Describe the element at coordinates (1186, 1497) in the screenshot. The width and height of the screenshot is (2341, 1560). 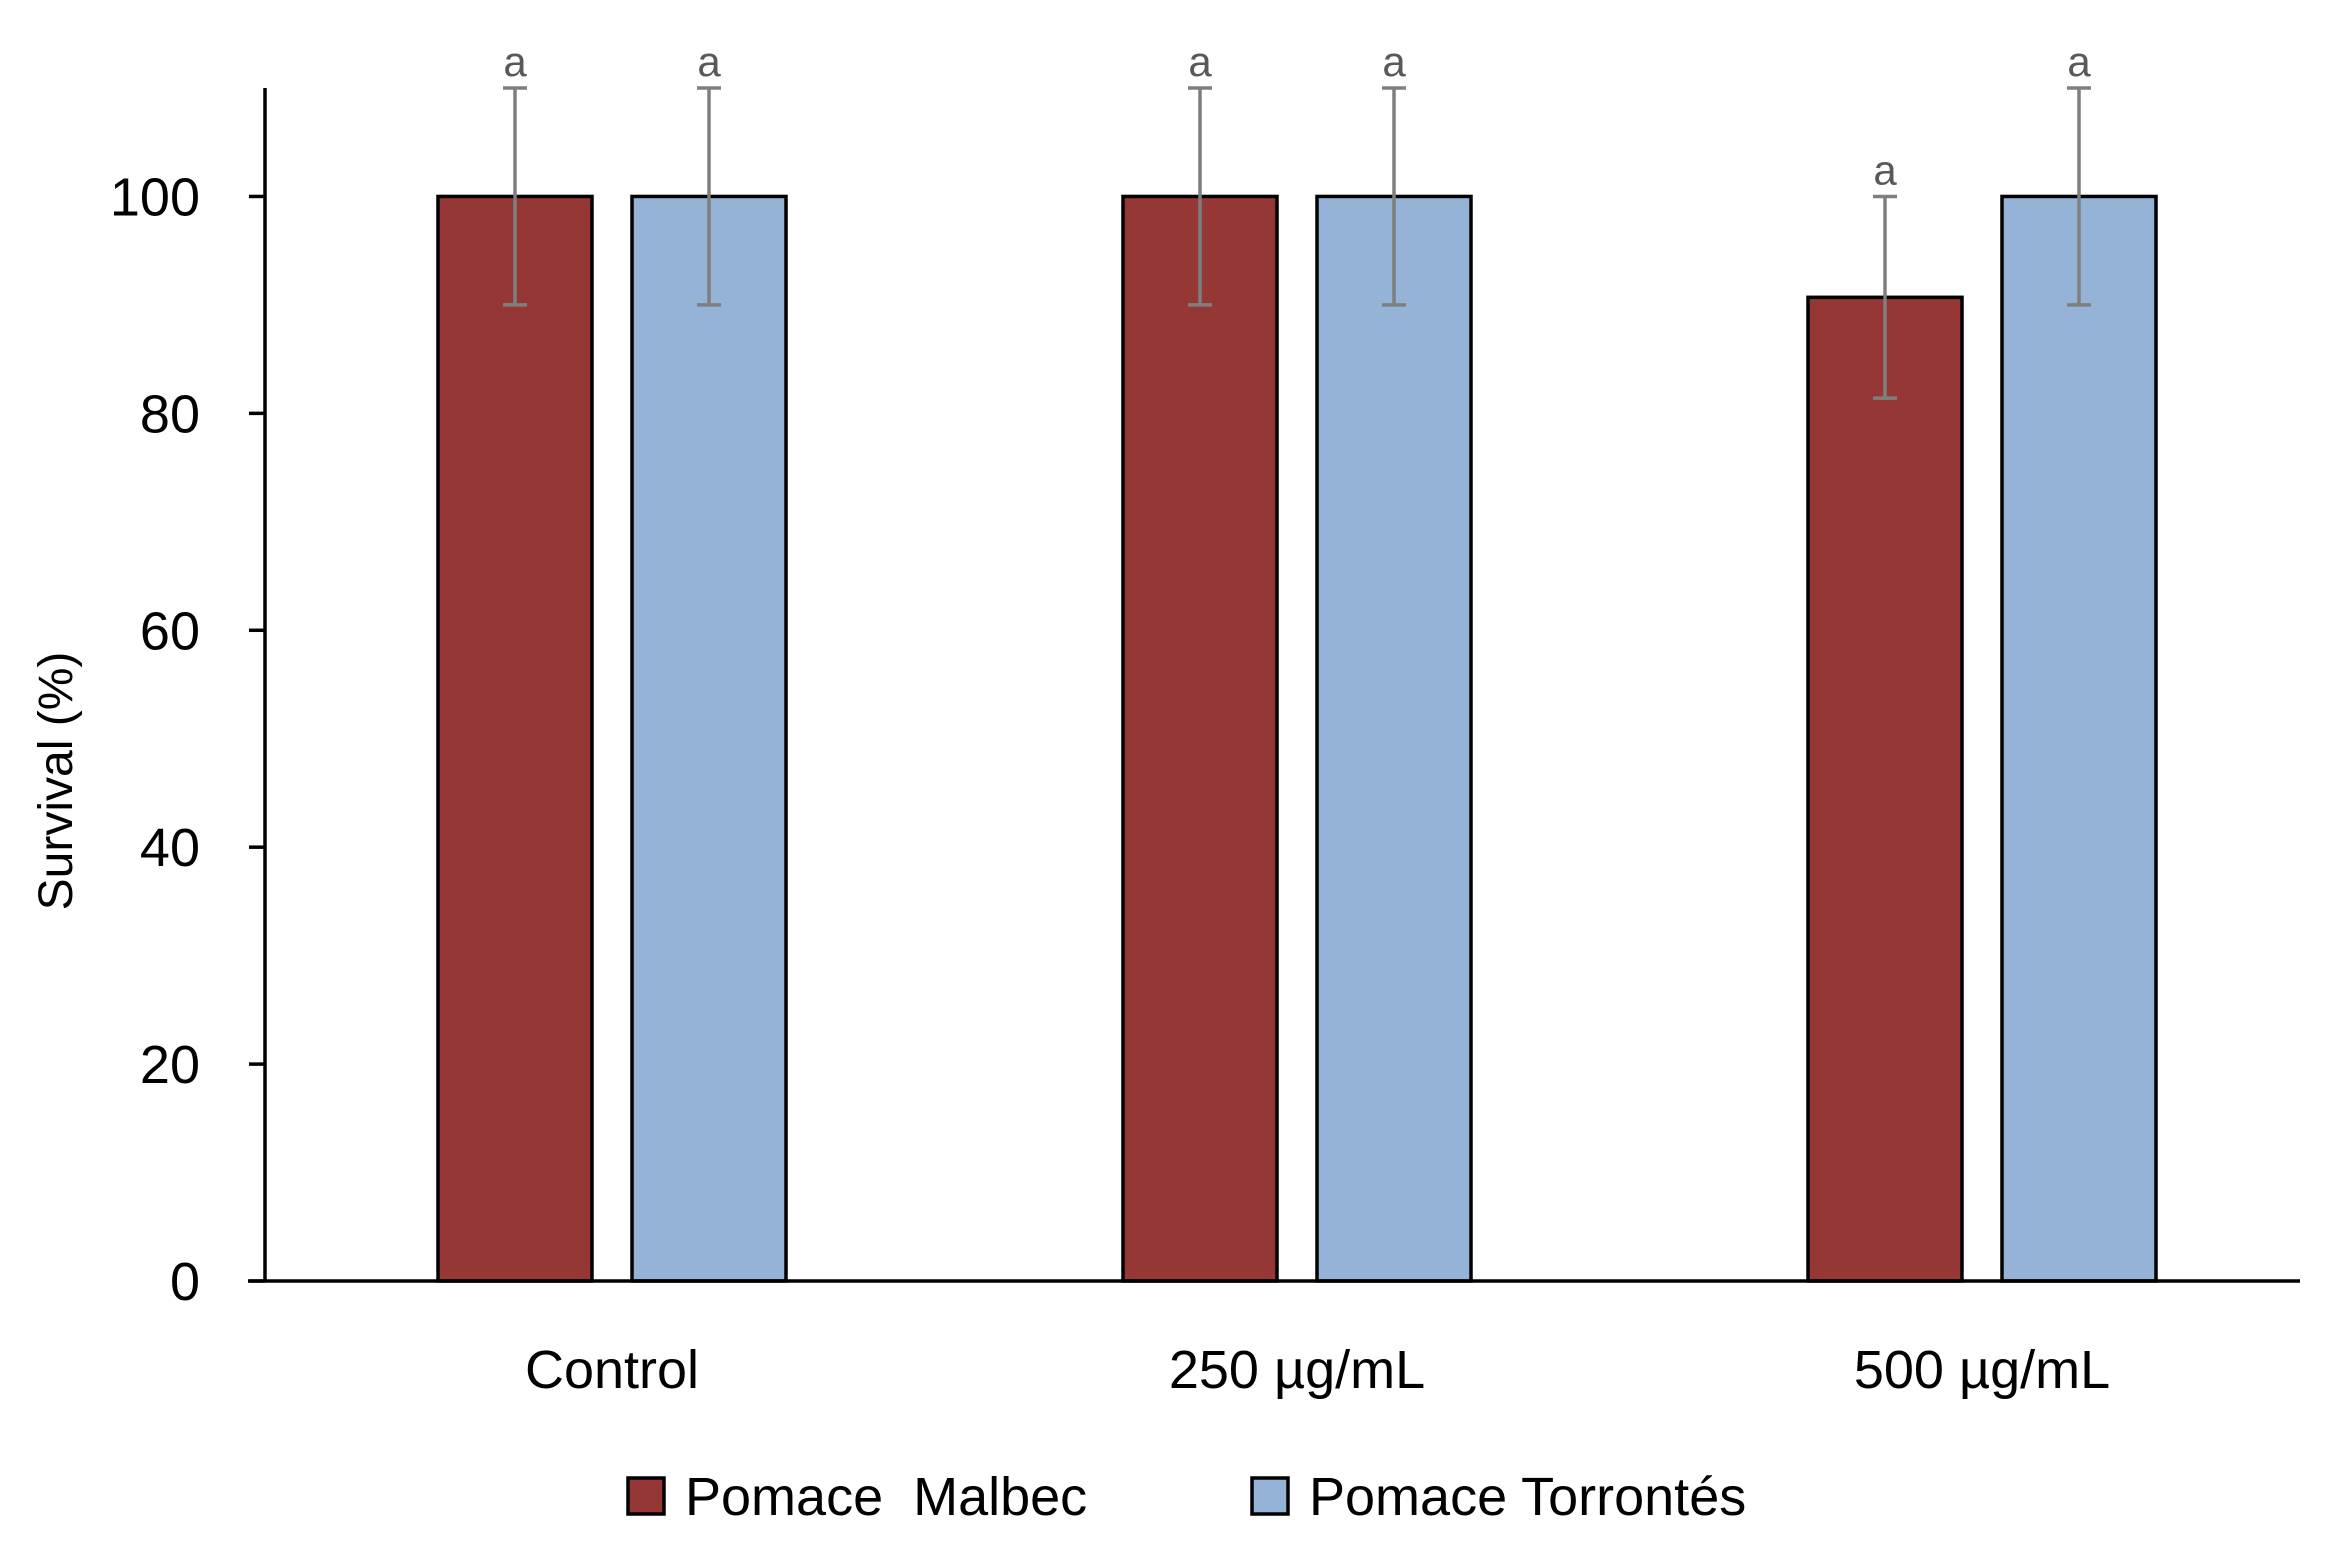
I see `legend: Pomace Malbec Pomace Torrontés` at that location.